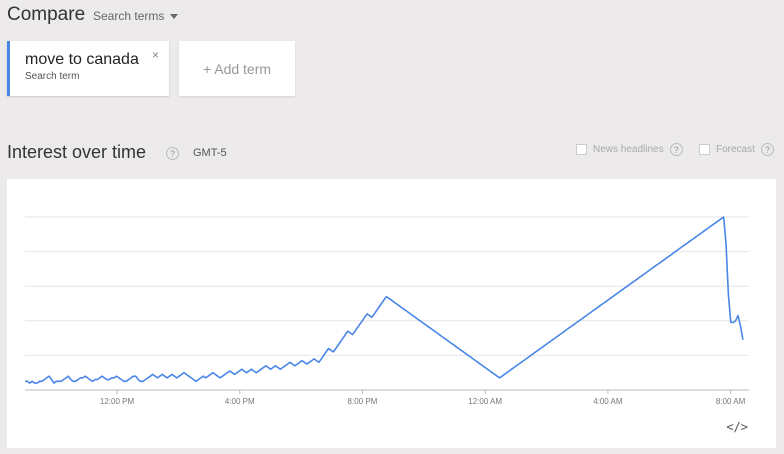  What do you see at coordinates (46, 14) in the screenshot?
I see `compare-title: Compare` at bounding box center [46, 14].